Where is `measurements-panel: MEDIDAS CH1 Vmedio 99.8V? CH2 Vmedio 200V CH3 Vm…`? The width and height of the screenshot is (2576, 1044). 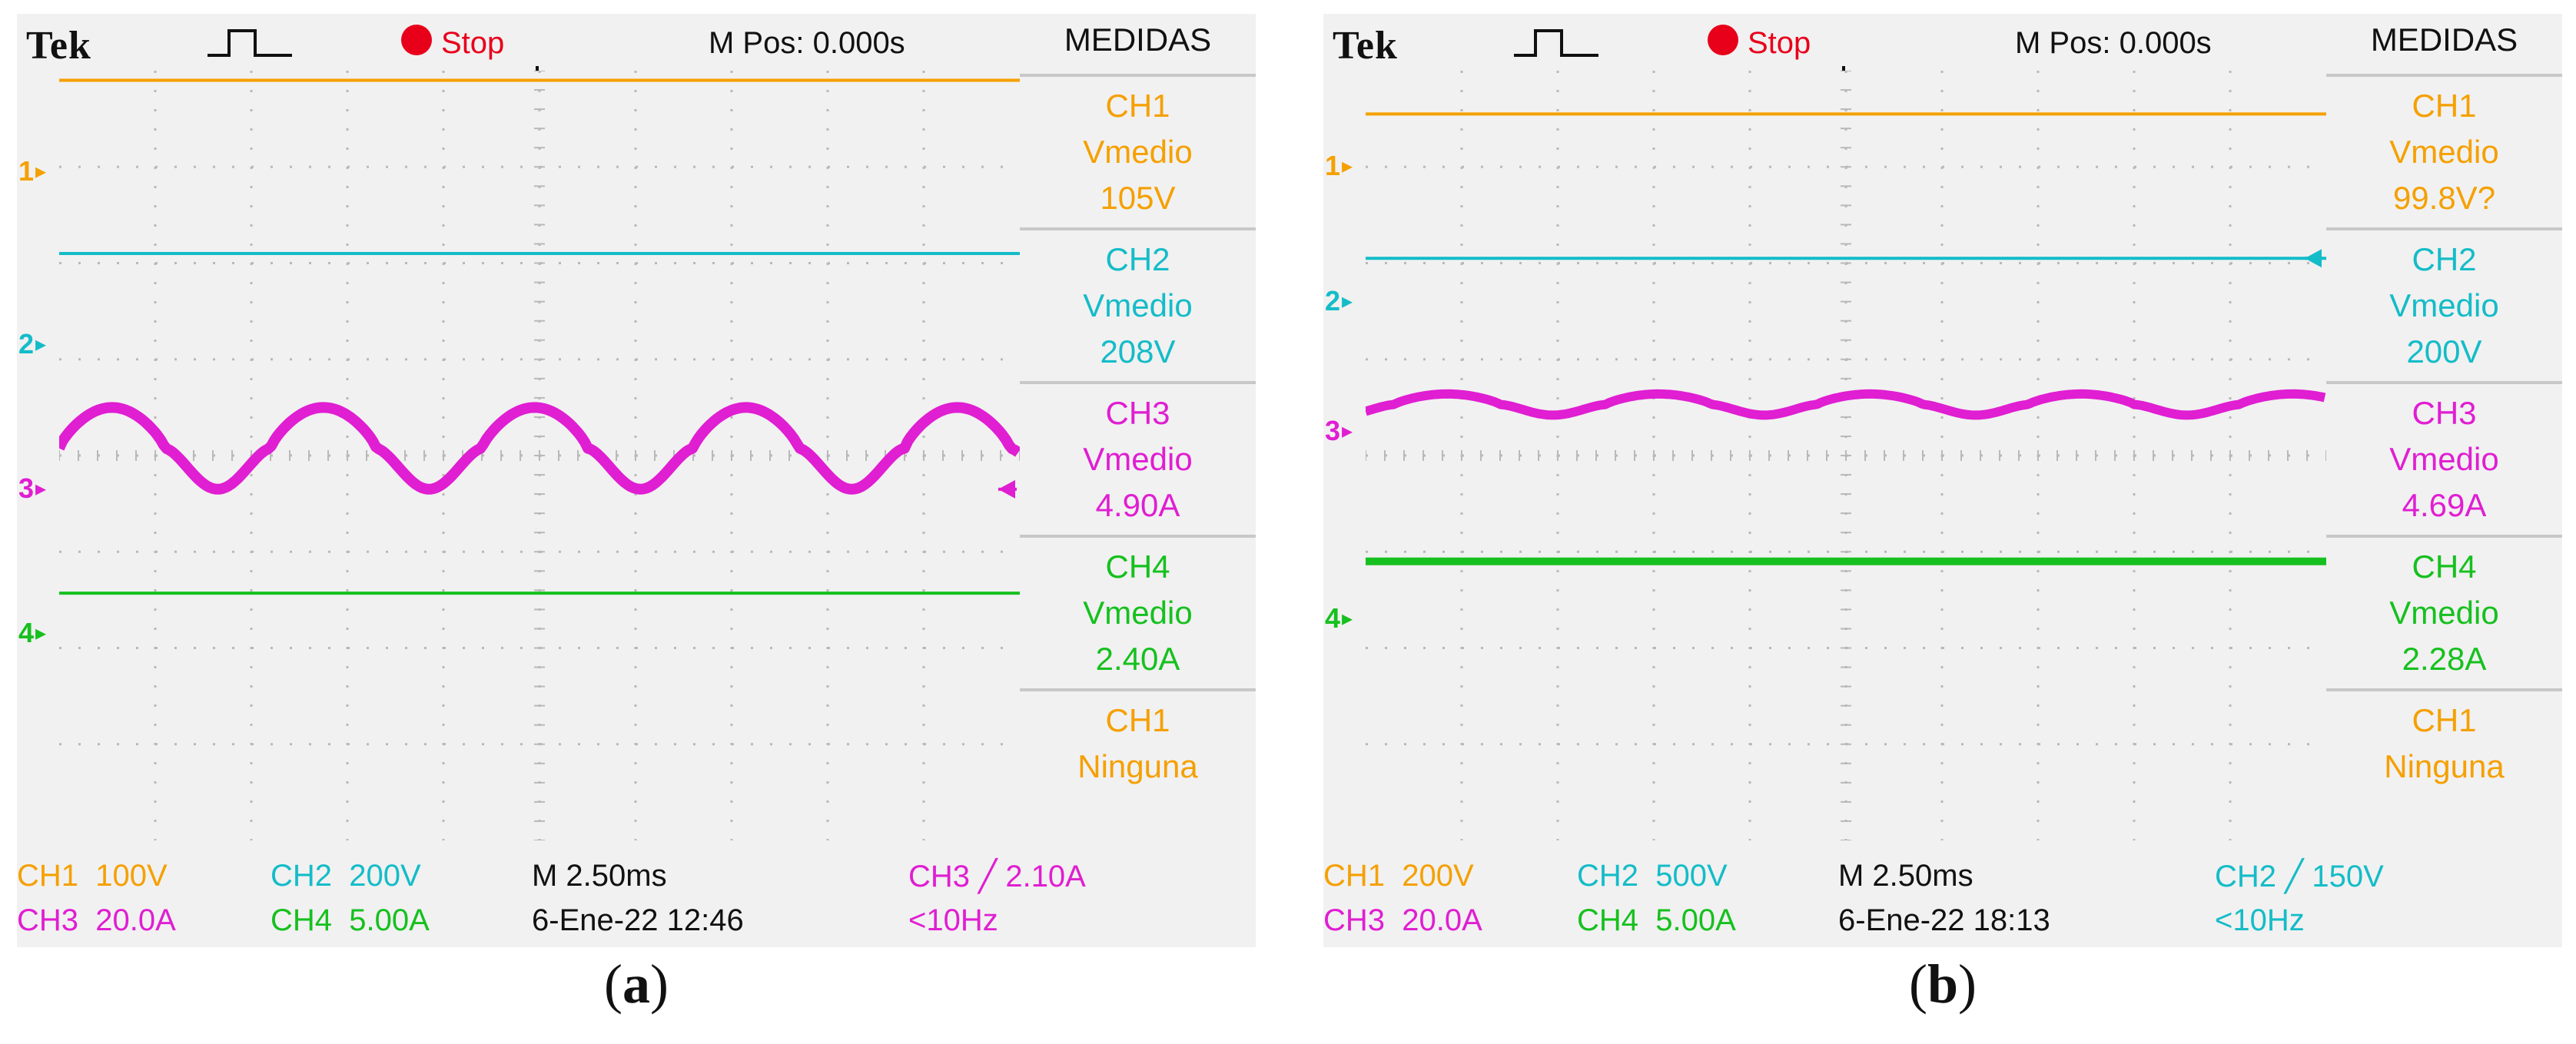 measurements-panel: MEDIDAS CH1 Vmedio 99.8V? CH2 Vmedio 200V CH3 Vm… is located at coordinates (2444, 428).